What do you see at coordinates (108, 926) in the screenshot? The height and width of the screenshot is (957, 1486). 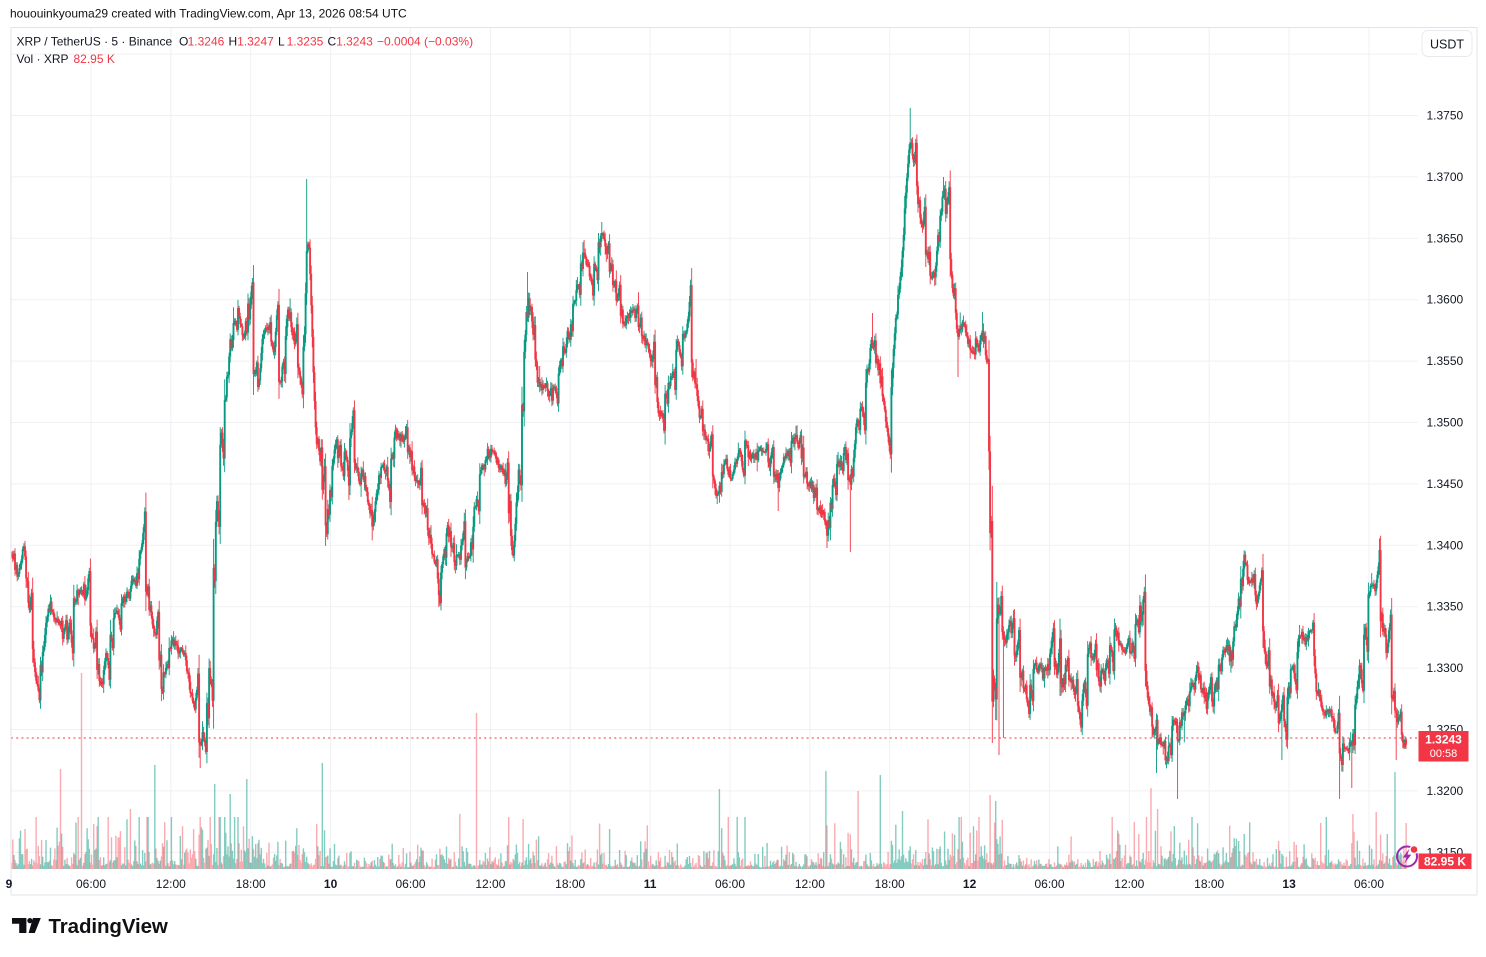 I see `svg-text: TradingView` at bounding box center [108, 926].